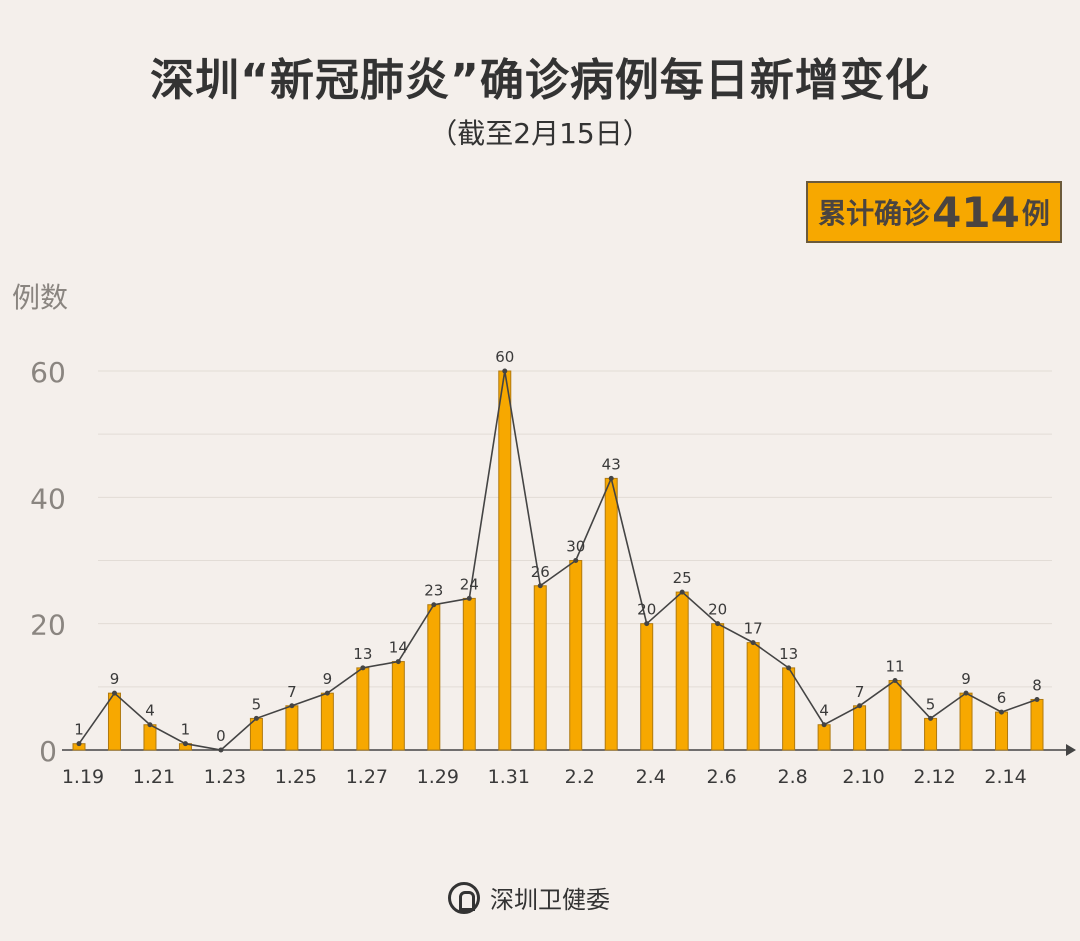  What do you see at coordinates (48, 751) in the screenshot?
I see `y-tick-label: 0` at bounding box center [48, 751].